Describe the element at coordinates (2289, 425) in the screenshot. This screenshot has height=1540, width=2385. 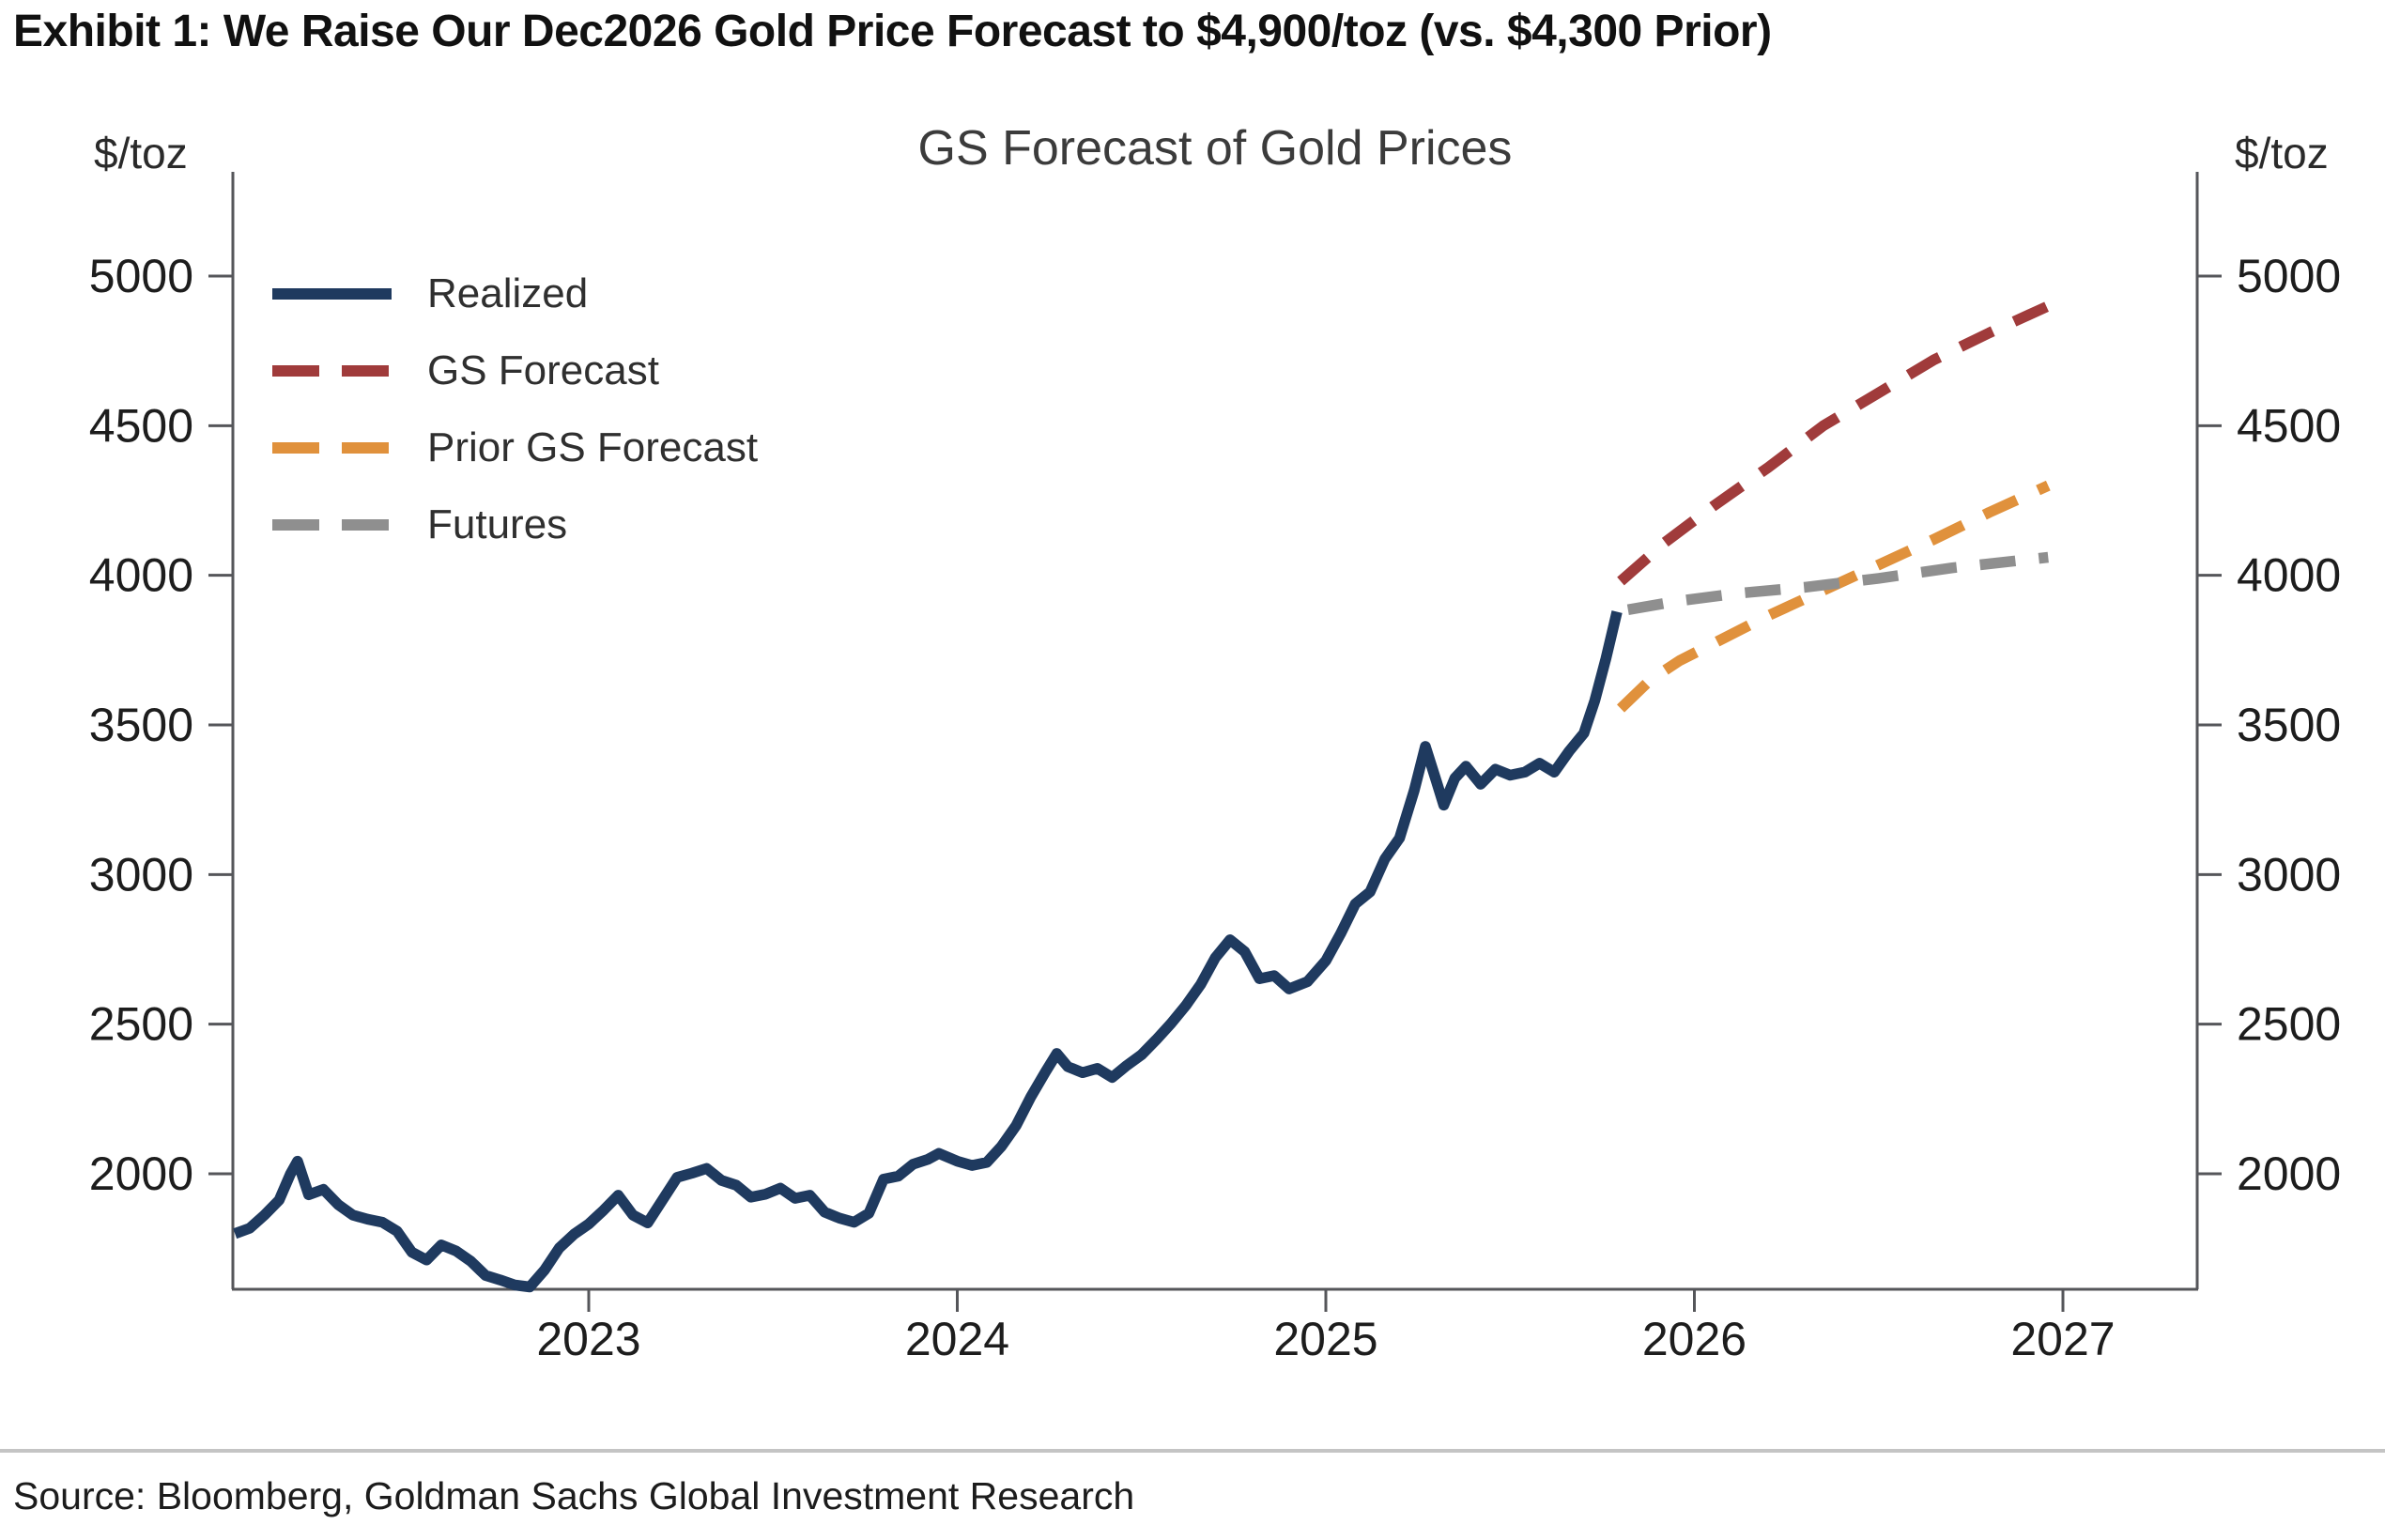
I see `y-tick-label-right: 4500` at that location.